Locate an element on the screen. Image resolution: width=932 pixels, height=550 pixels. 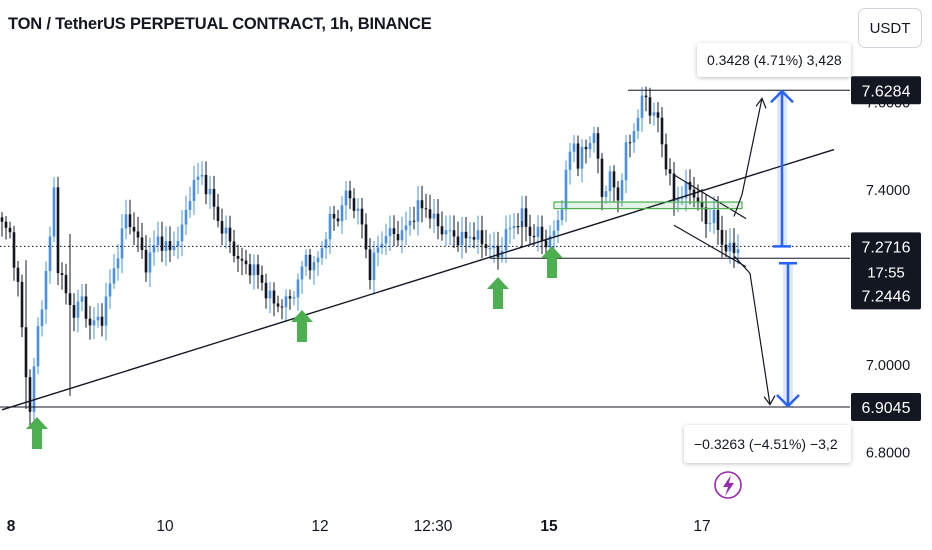
channel-upper is located at coordinates (710, 197).